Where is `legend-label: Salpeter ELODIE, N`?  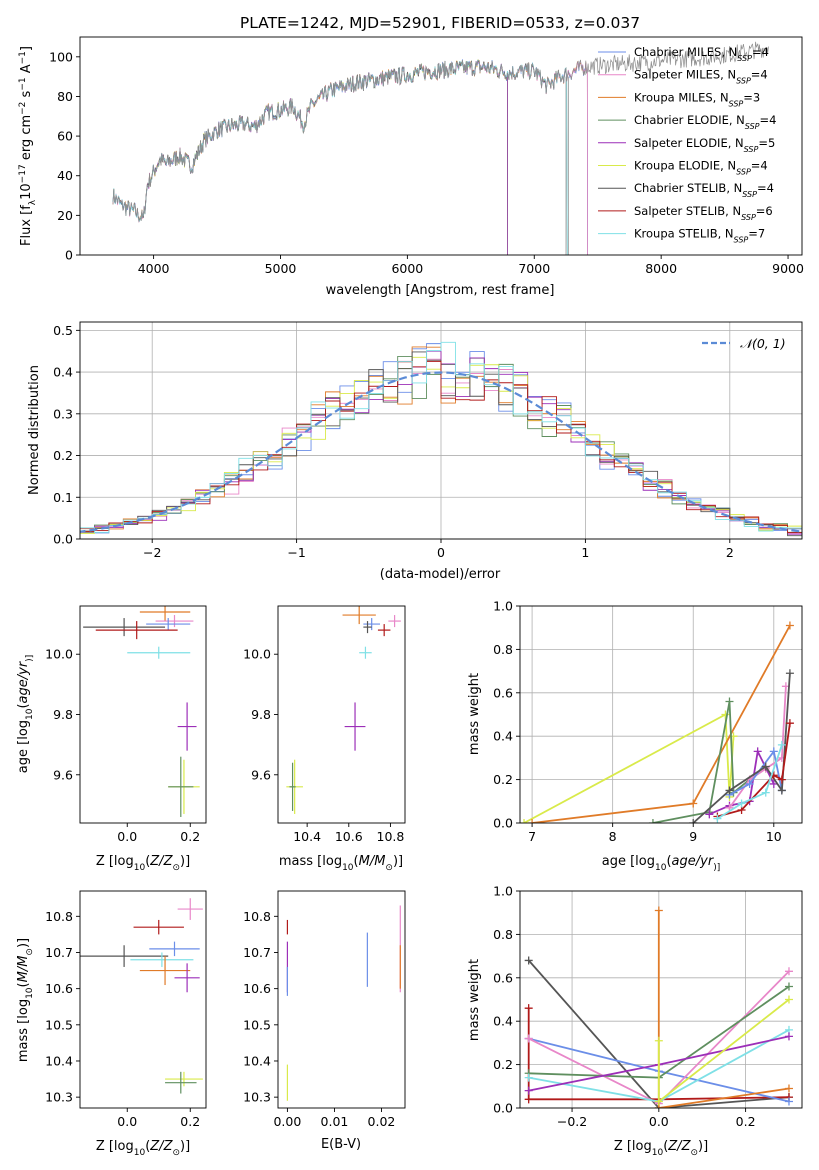 legend-label: Salpeter ELODIE, N is located at coordinates (689, 143).